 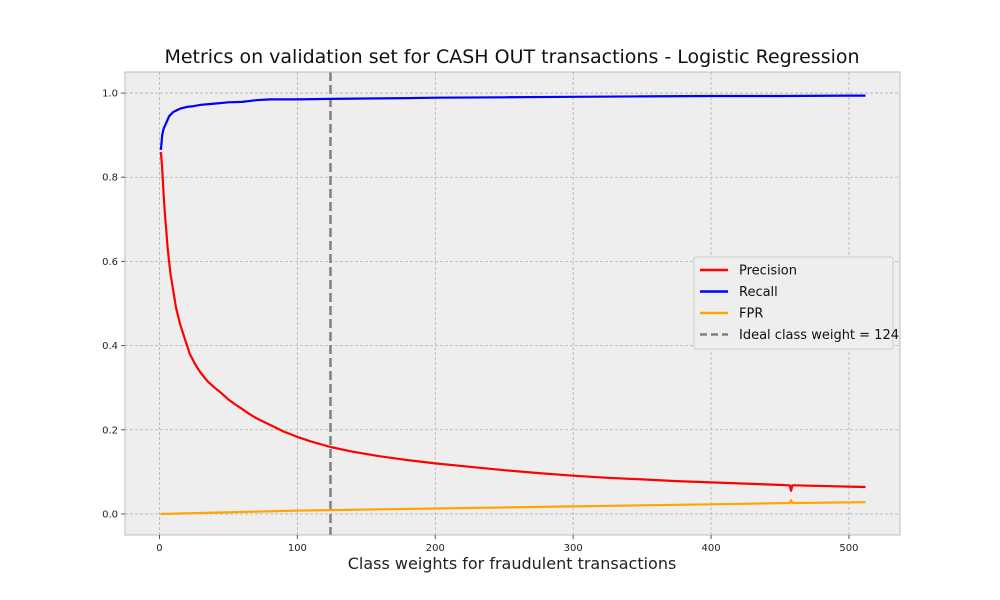 I want to click on legend-label: Precision, so click(x=768, y=271).